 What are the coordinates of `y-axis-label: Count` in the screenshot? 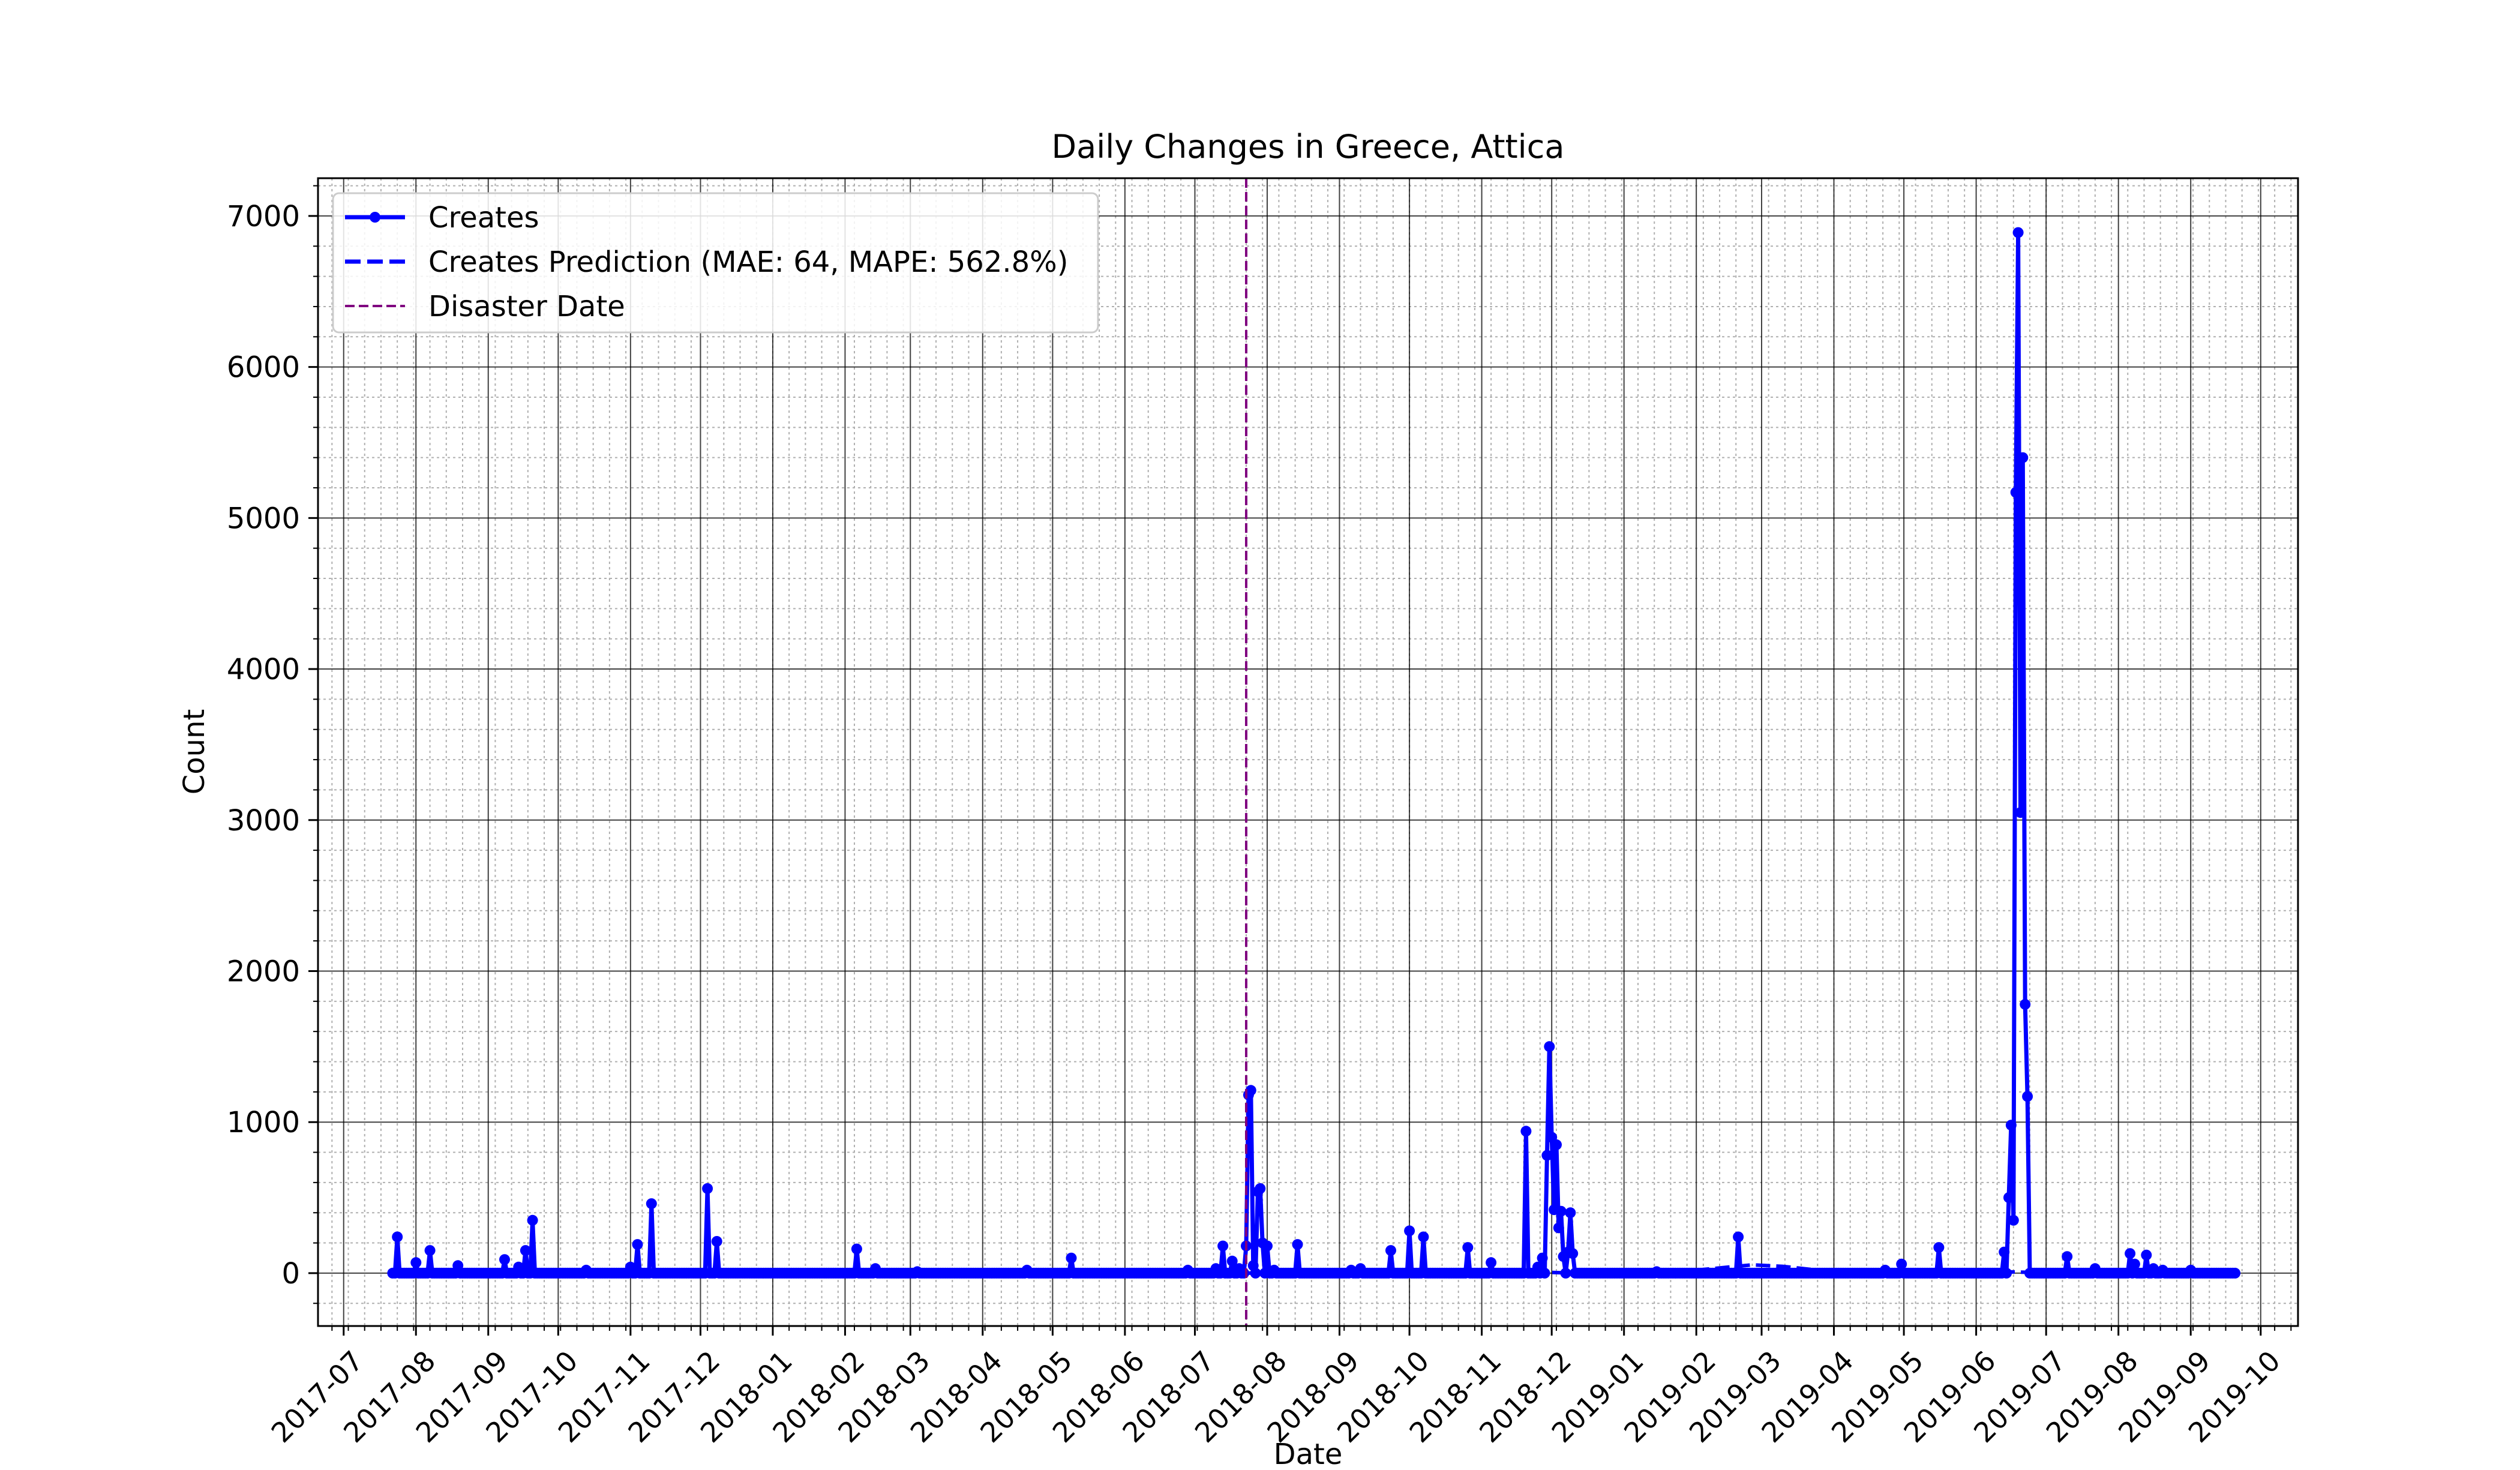 It's located at (194, 752).